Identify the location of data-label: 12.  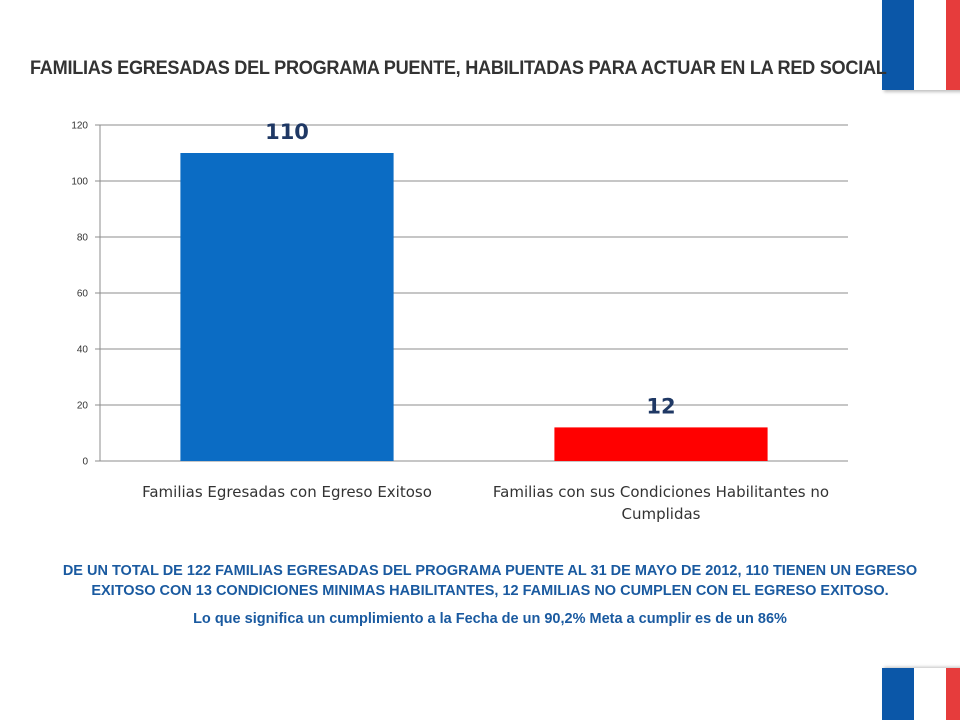
(660, 406).